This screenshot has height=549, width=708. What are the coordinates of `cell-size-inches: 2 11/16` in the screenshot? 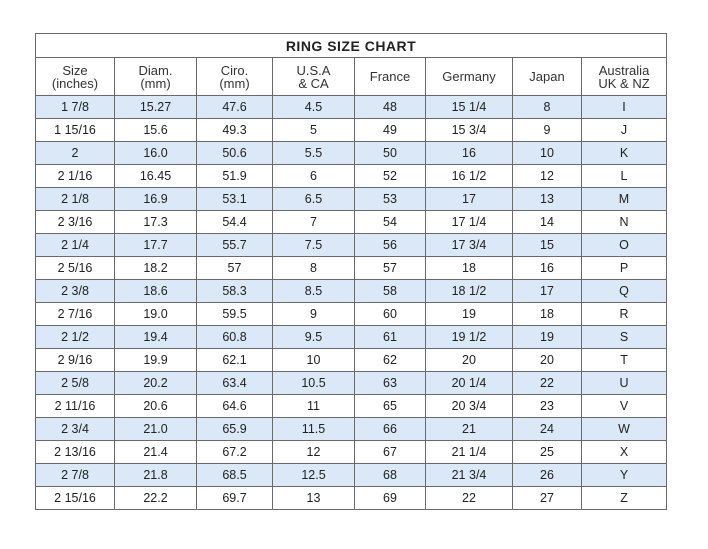 It's located at (75, 406).